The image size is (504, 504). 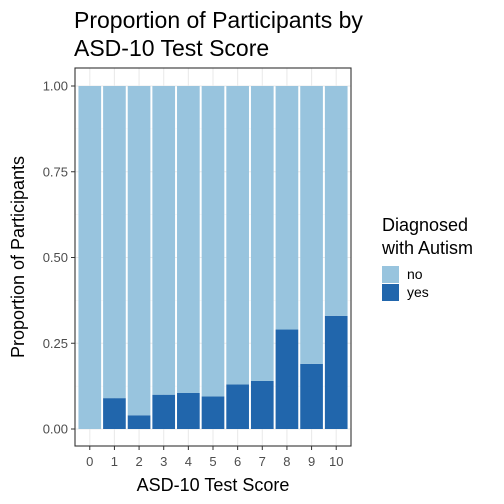 What do you see at coordinates (172, 48) in the screenshot?
I see `chart-title-line-2: ASD-10 Test Score` at bounding box center [172, 48].